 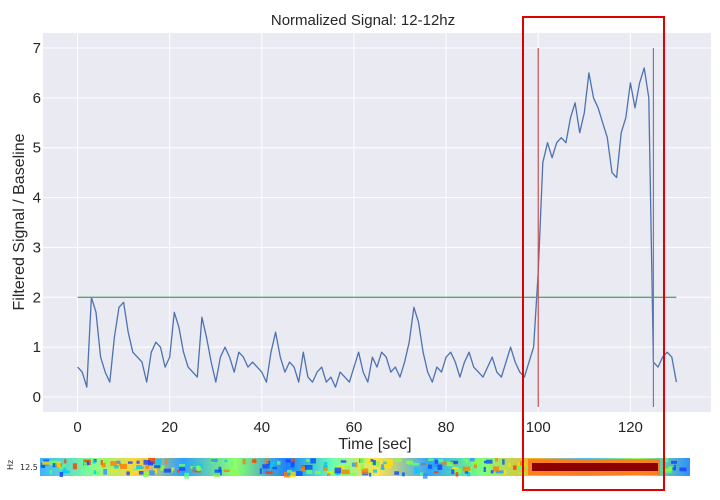 I want to click on y-tick-label: 2, so click(x=37, y=297).